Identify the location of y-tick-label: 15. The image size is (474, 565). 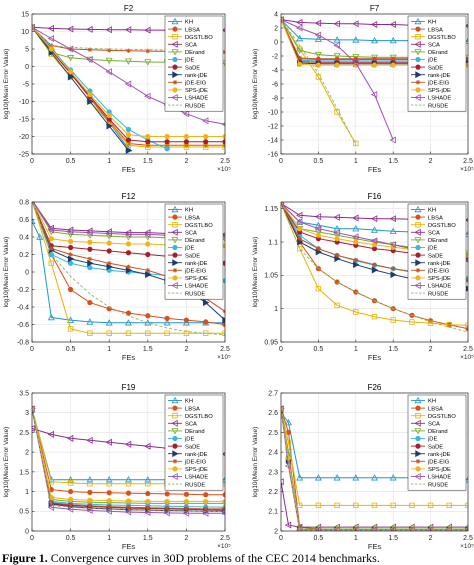
(25, 14).